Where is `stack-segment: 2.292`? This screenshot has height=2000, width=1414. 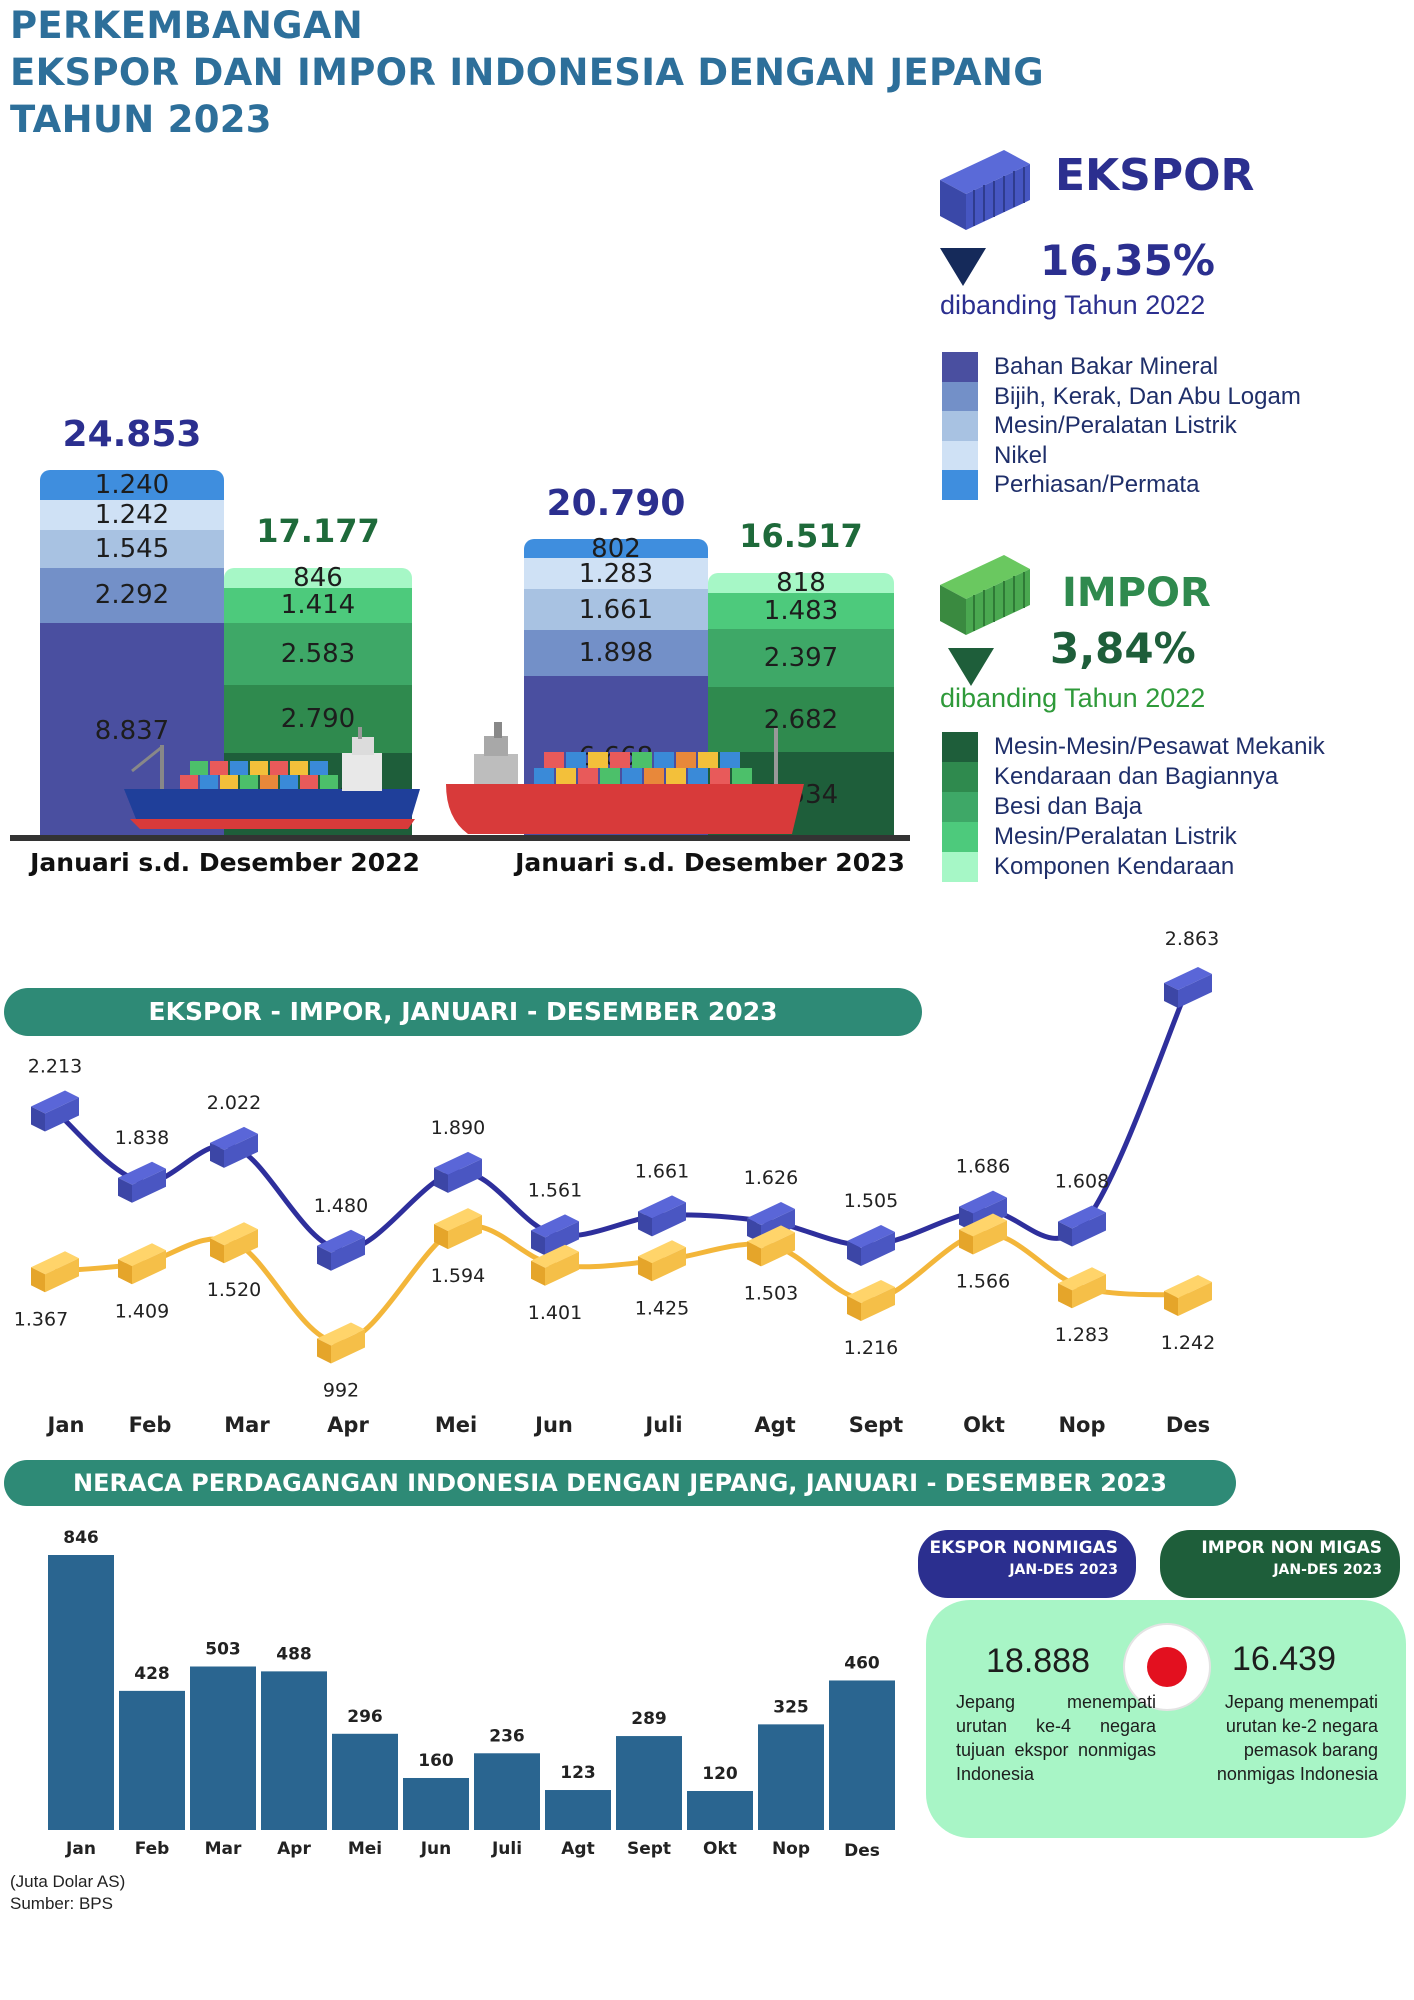 stack-segment: 2.292 is located at coordinates (132, 595).